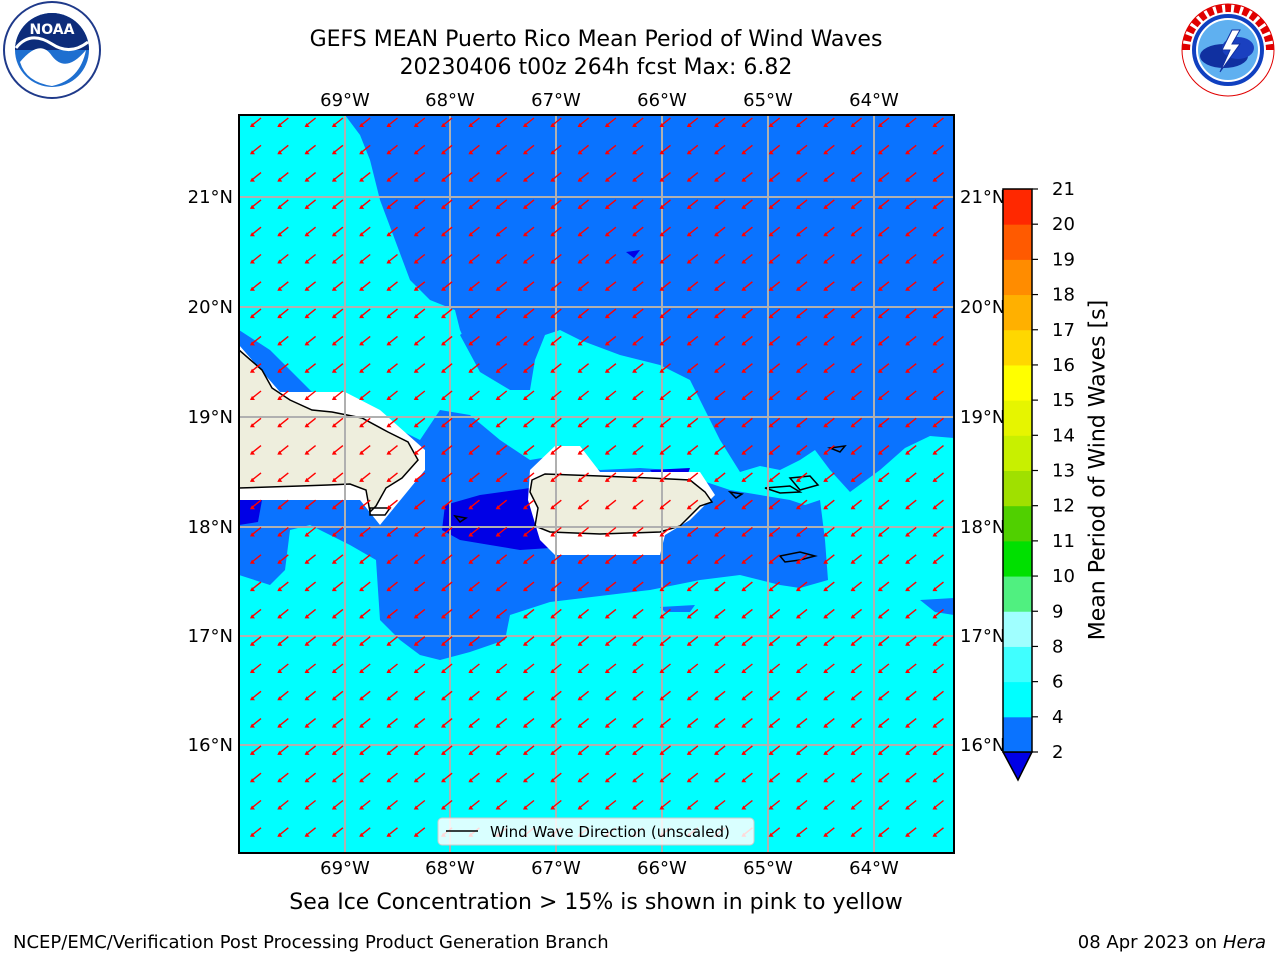 The width and height of the screenshot is (1280, 960). Describe the element at coordinates (982, 636) in the screenshot. I see `lat-label-right: 17°N` at that location.